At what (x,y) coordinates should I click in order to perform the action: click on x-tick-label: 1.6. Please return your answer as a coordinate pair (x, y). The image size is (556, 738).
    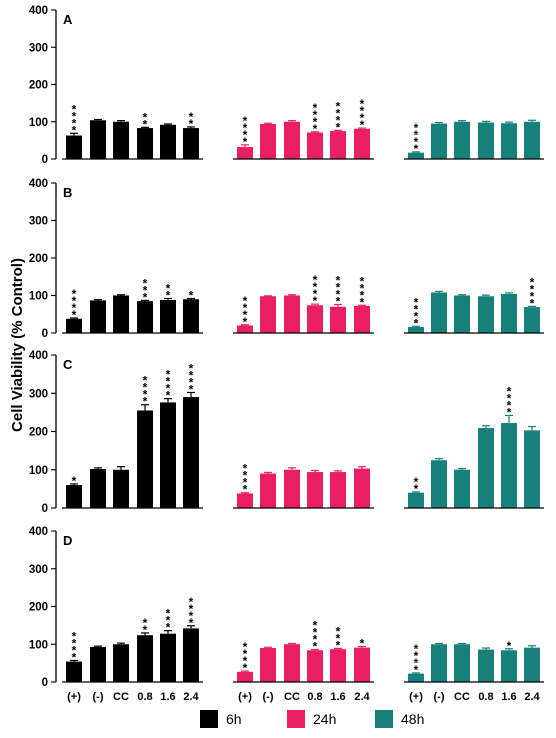
    Looking at the image, I should click on (337, 697).